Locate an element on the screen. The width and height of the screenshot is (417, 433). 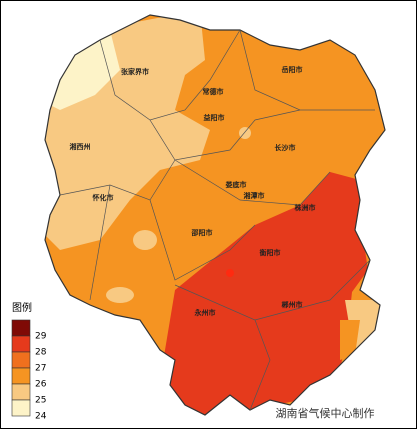
hotspot is located at coordinates (230, 273).